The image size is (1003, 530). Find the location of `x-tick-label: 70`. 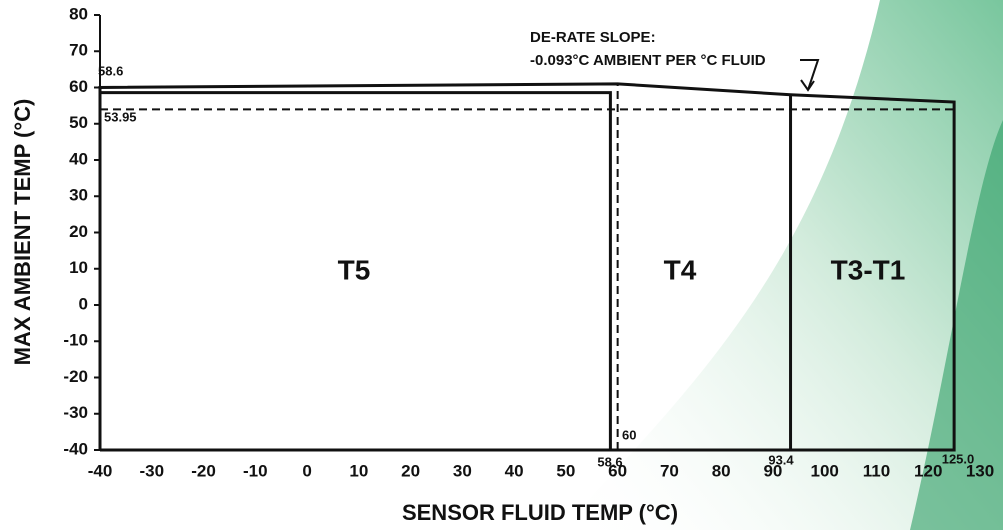

x-tick-label: 70 is located at coordinates (669, 470).